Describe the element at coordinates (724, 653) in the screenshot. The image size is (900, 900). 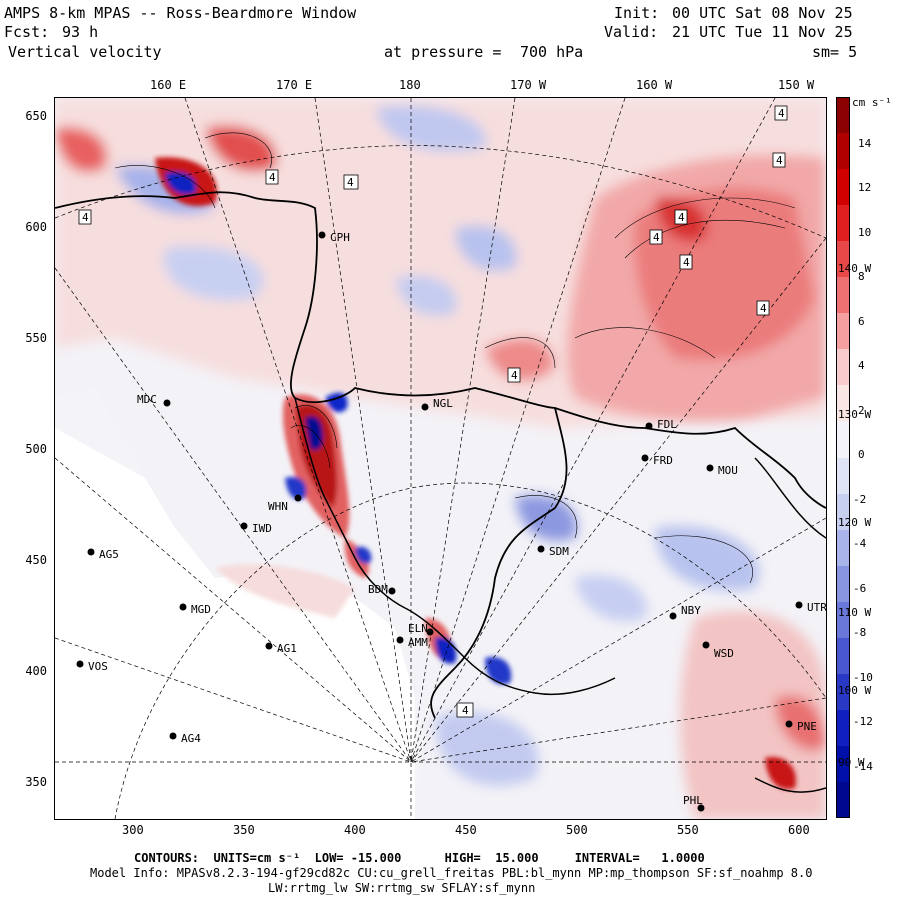
I see `station-label: WSD` at that location.